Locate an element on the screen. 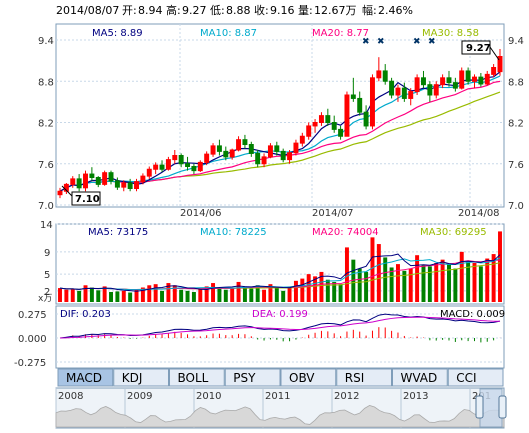 The image size is (529, 433). tab-cci: CCI is located at coordinates (475, 377).